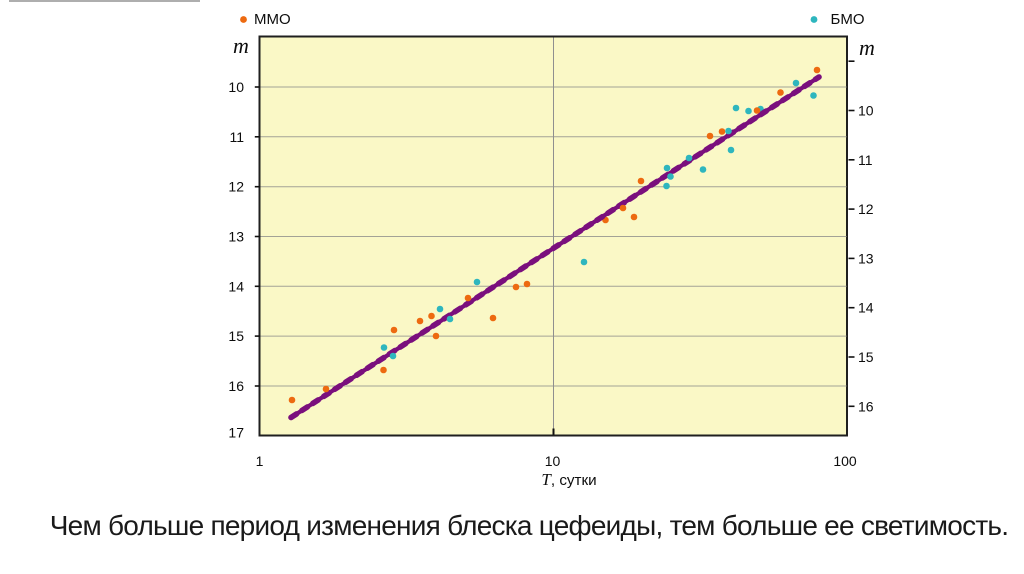 This screenshot has width=1024, height=574. What do you see at coordinates (260, 461) in the screenshot?
I see `svg-text: 1` at bounding box center [260, 461].